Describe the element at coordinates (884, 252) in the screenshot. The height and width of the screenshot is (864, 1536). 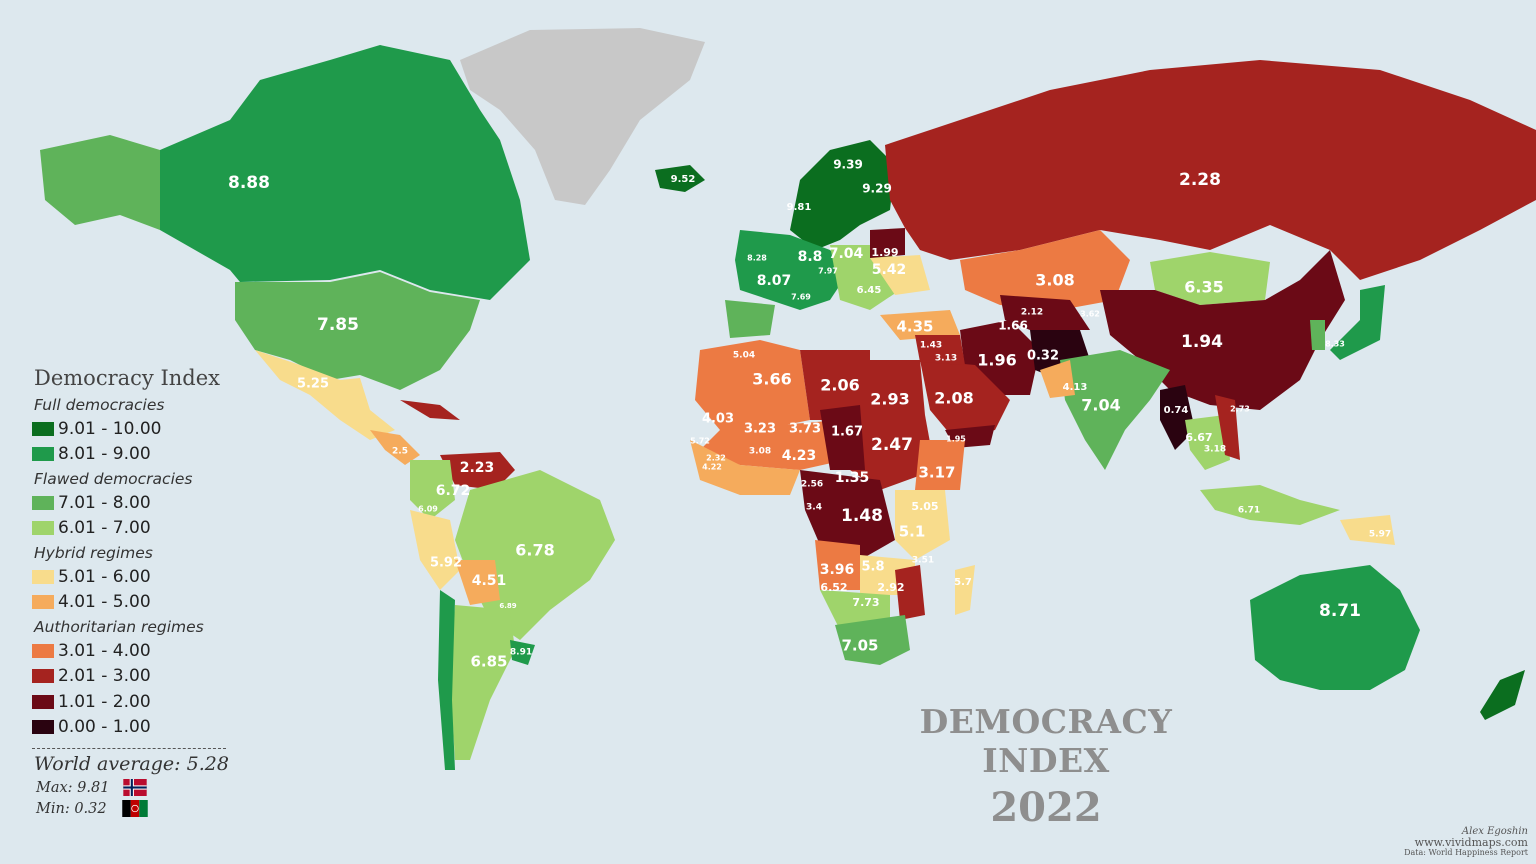
I see `country-value-label: 1.99` at that location.